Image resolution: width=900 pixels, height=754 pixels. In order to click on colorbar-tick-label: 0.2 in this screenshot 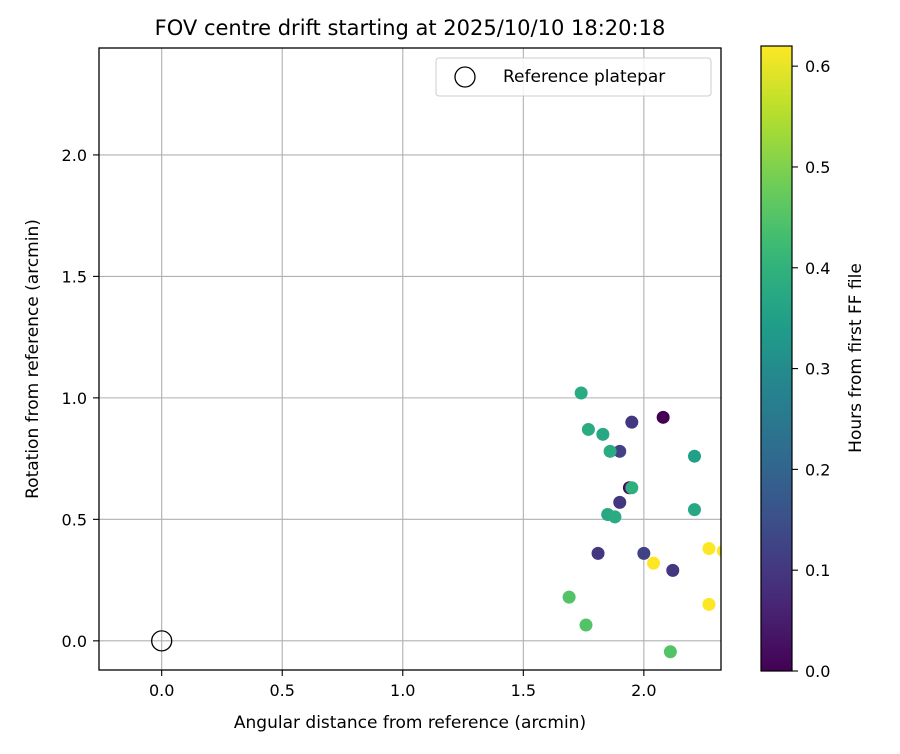, I will do `click(817, 469)`.